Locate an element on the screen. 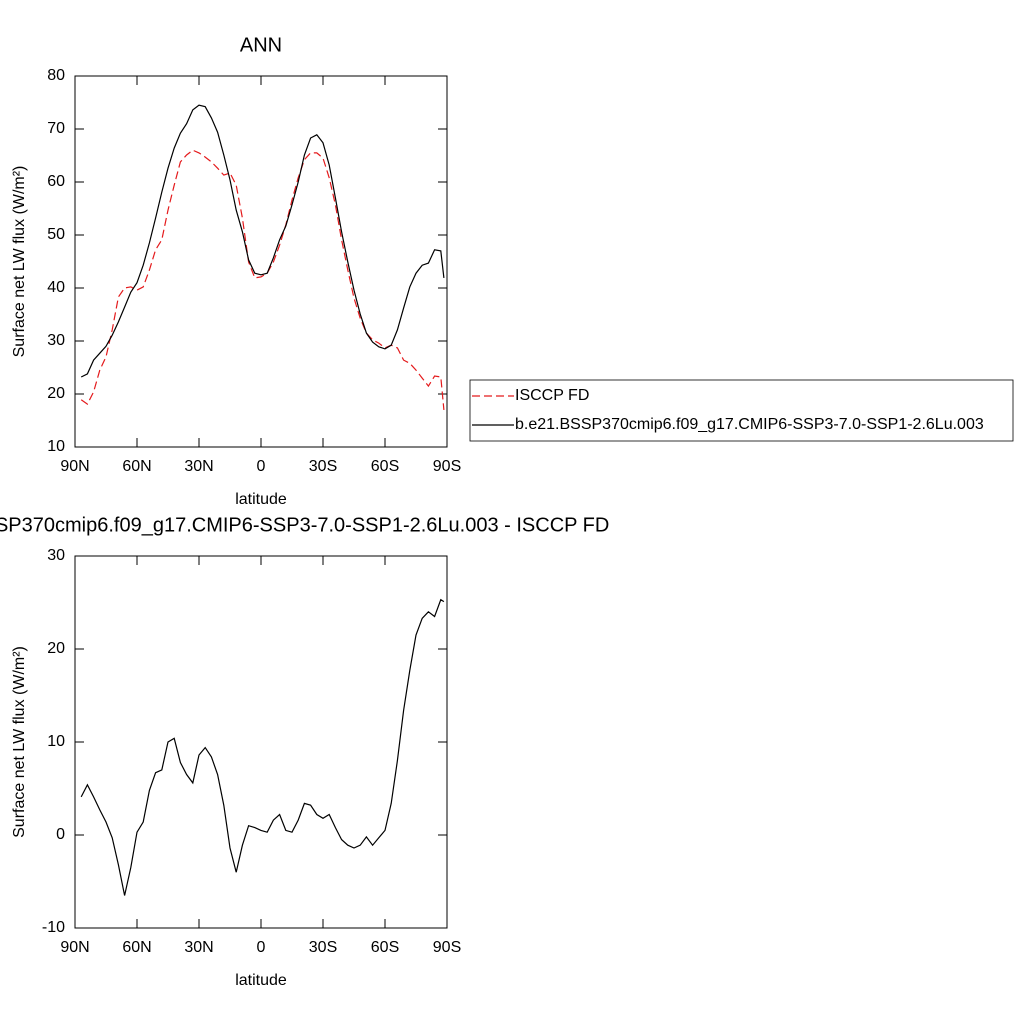 The width and height of the screenshot is (1024, 1024). chart-title: ANN is located at coordinates (261, 45).